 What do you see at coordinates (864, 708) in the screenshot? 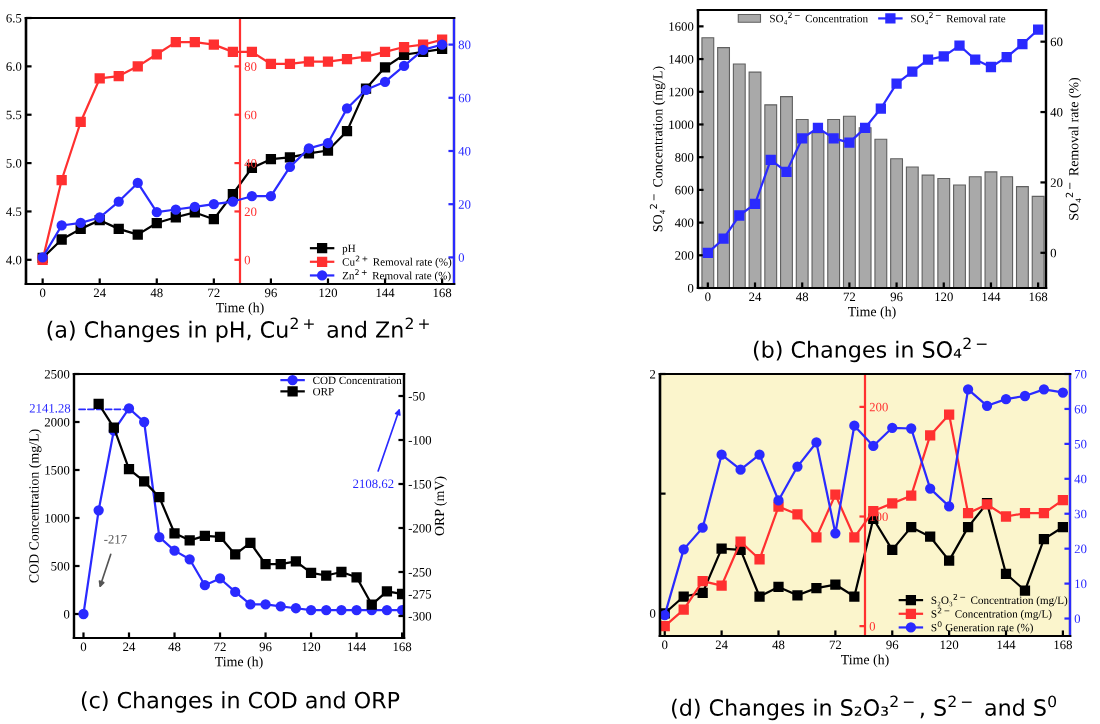
I see `text: (d) Changes in S₂O₃$^{2−}$, S$^{2−}$ and S$^{0}$` at bounding box center [864, 708].